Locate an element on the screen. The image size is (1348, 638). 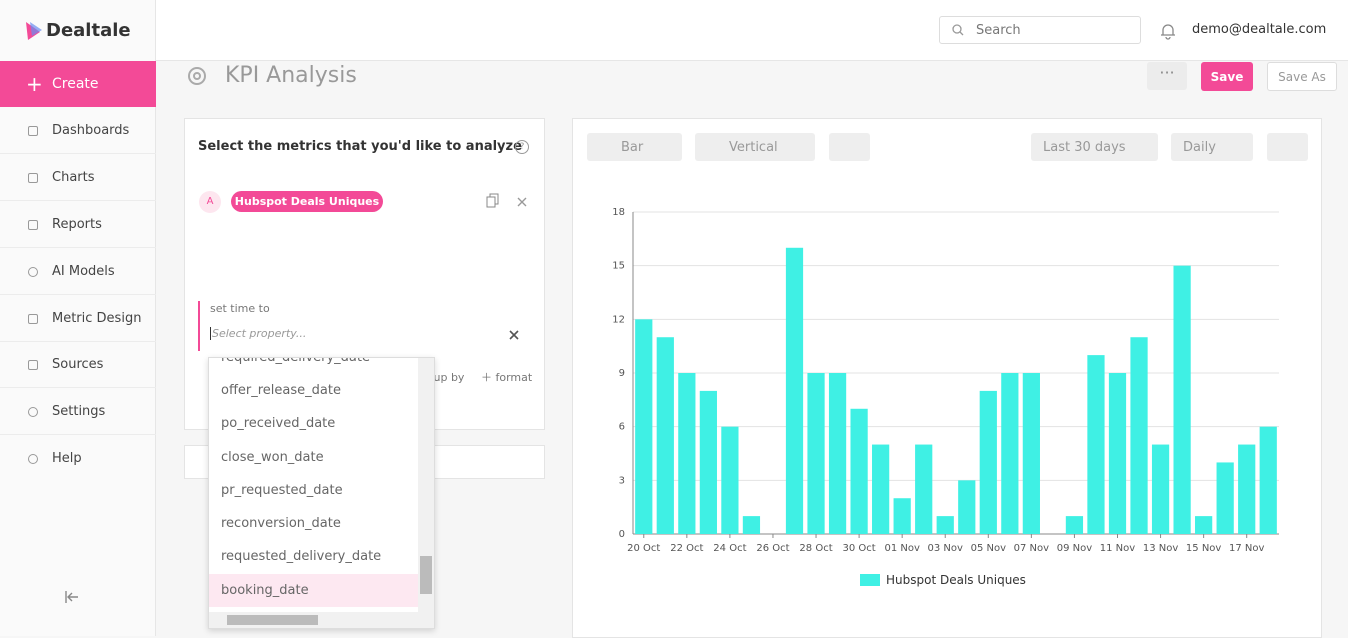
x-tick-label: 05 Nov is located at coordinates (989, 548).